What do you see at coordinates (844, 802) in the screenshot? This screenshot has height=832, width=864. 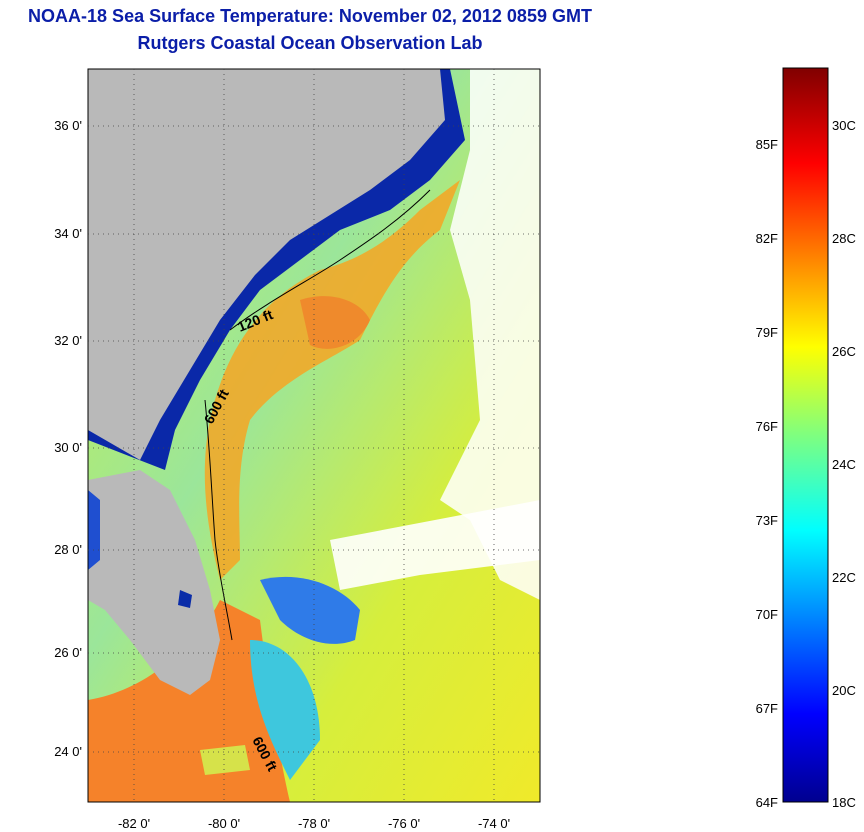 I see `colorbar-c-18: 18C` at bounding box center [844, 802].